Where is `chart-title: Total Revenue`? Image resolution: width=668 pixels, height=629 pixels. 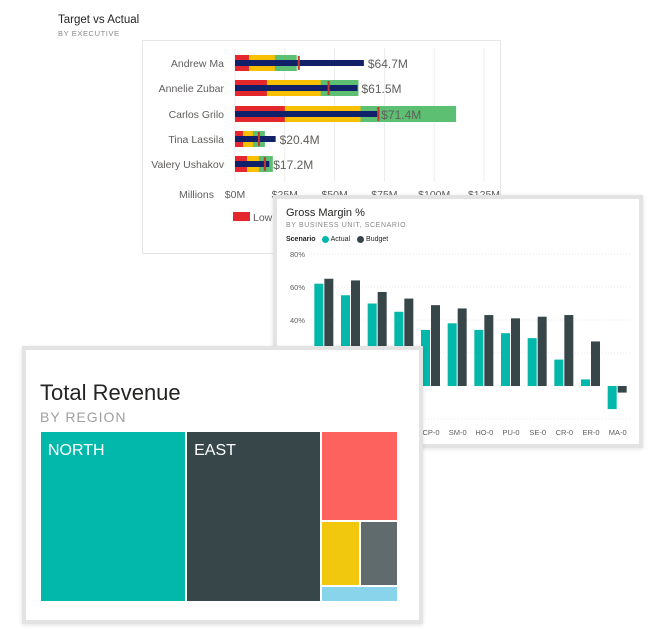
chart-title: Total Revenue is located at coordinates (110, 392).